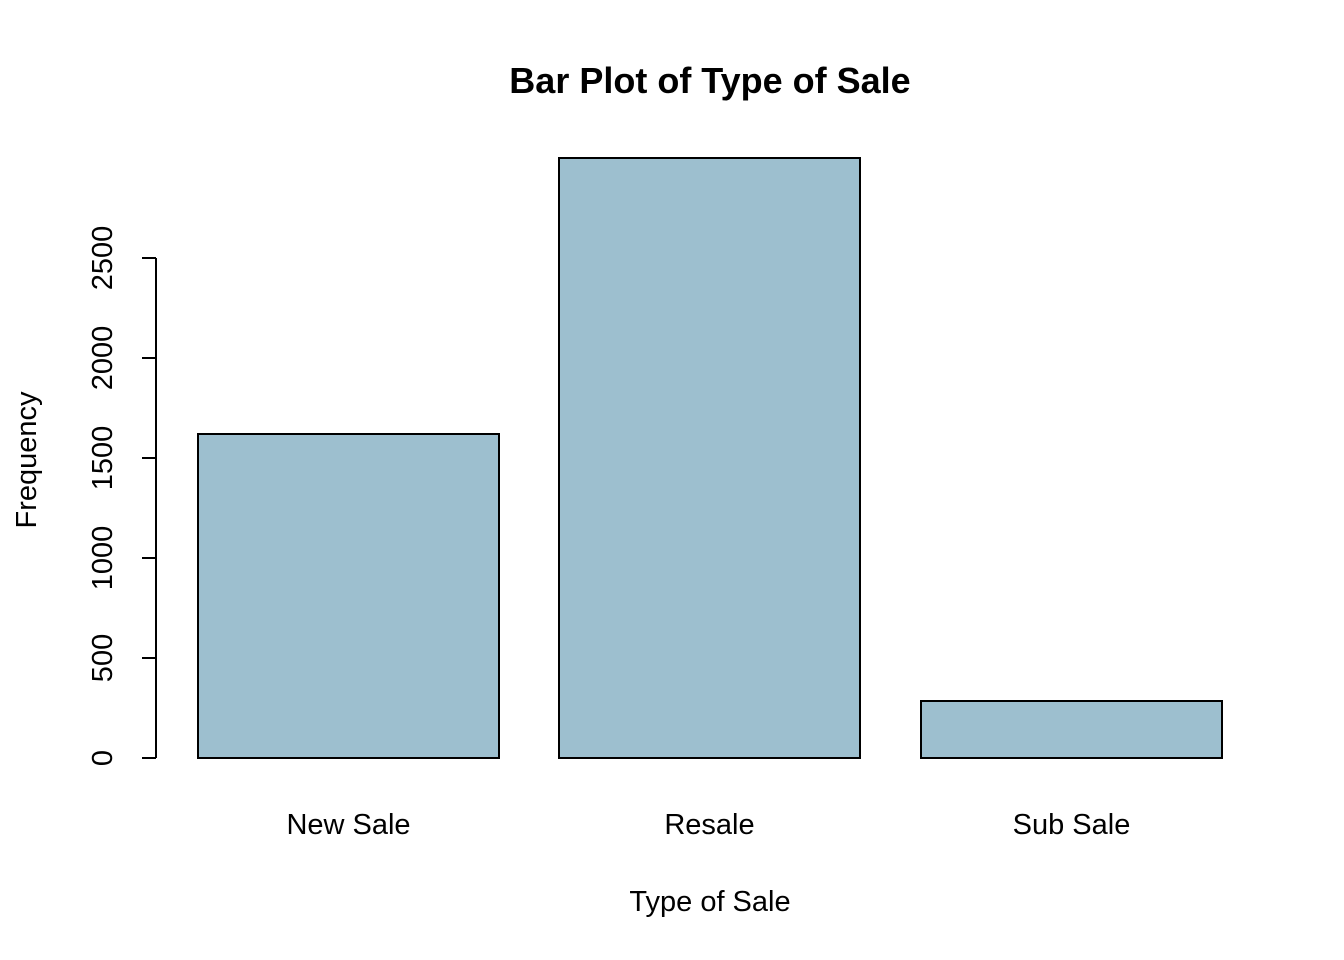  Describe the element at coordinates (103, 458) in the screenshot. I see `y-tick-label: 1500` at that location.